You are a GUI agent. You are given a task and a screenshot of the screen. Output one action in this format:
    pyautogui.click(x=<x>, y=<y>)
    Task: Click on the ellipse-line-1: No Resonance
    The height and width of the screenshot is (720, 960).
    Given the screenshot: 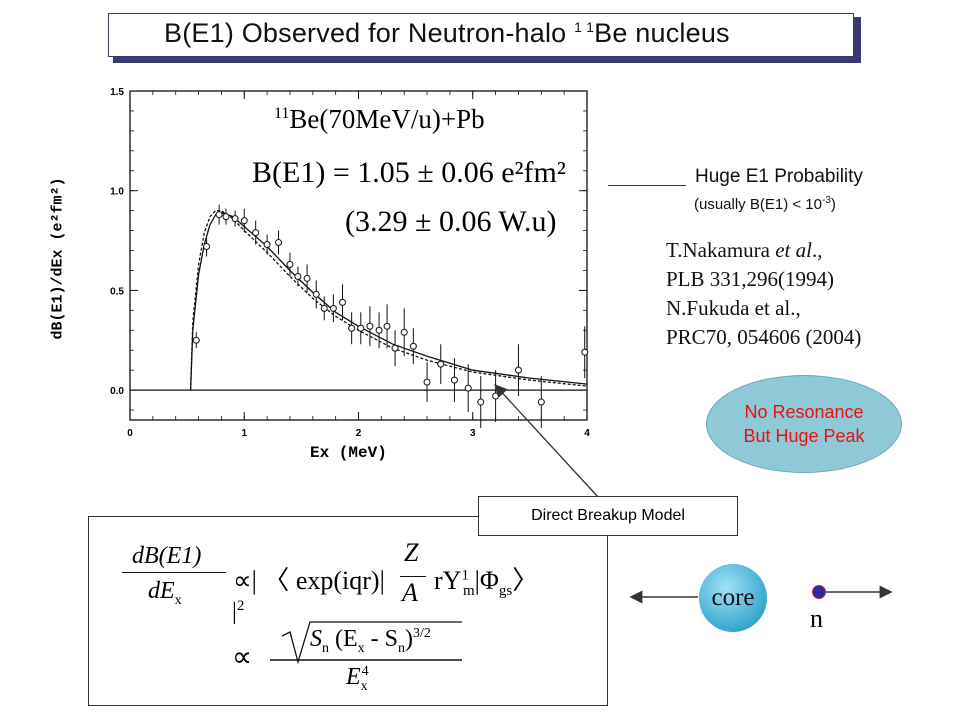 What is the action you would take?
    pyautogui.click(x=804, y=412)
    